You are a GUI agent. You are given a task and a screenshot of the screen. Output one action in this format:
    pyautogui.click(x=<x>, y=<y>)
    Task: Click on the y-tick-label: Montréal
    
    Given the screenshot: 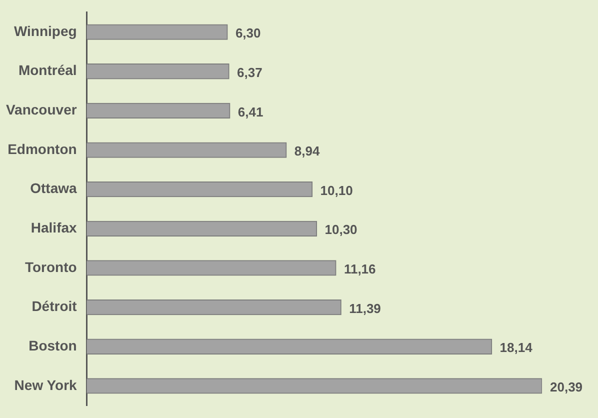 What is the action you would take?
    pyautogui.click(x=47, y=70)
    